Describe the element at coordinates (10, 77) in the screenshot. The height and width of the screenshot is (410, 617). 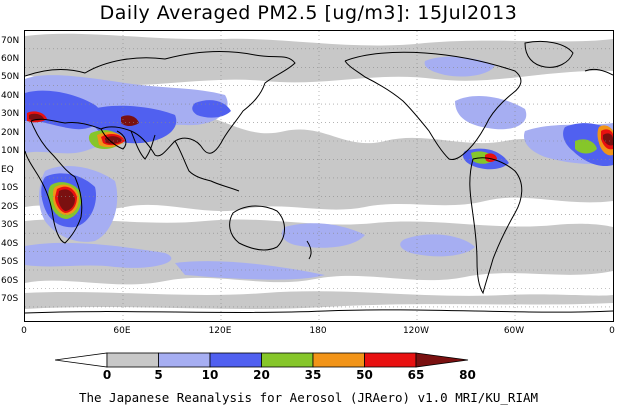
I see `lat-tick-label: 50N` at that location.